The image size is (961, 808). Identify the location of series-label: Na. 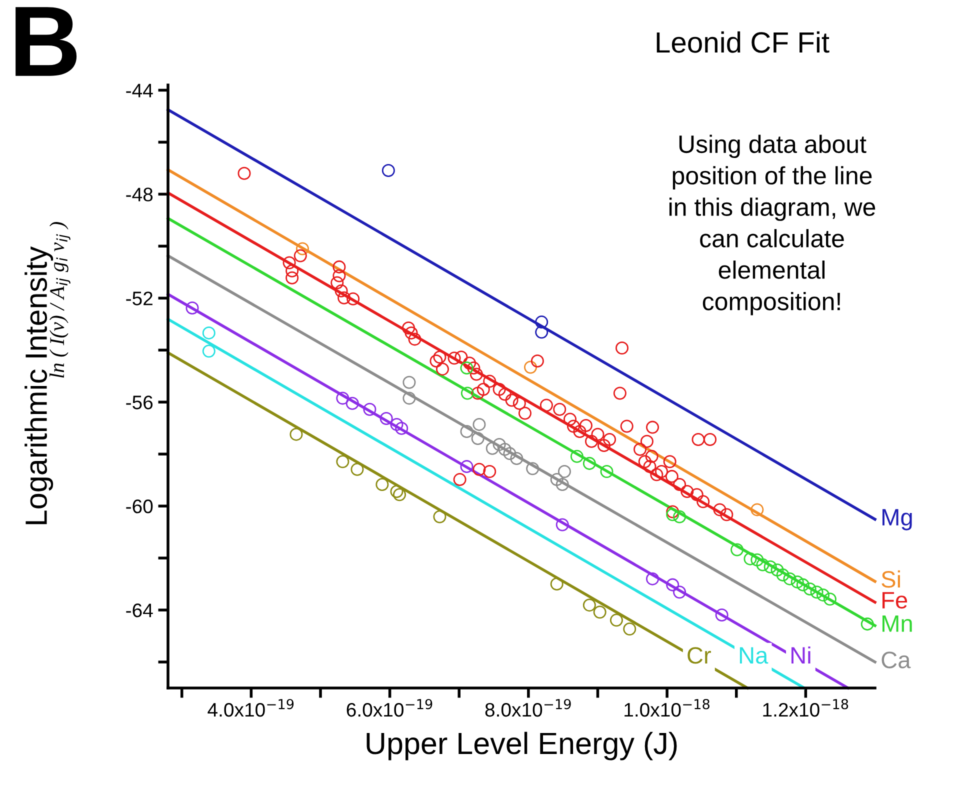
(754, 655).